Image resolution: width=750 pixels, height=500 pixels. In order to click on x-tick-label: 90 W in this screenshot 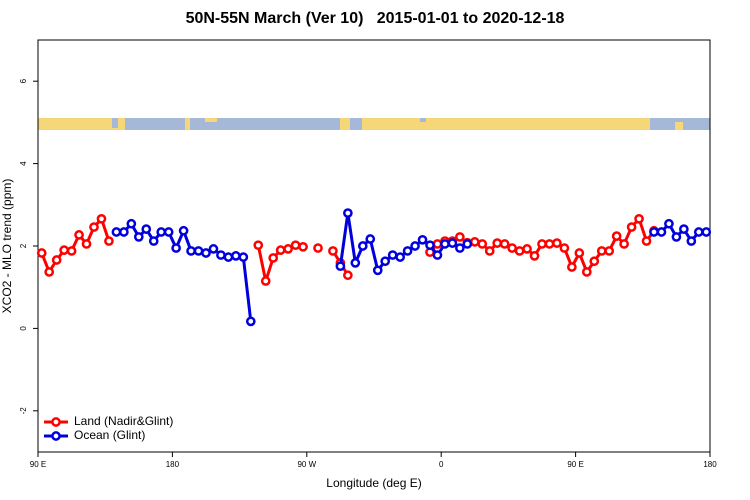, I will do `click(306, 464)`.